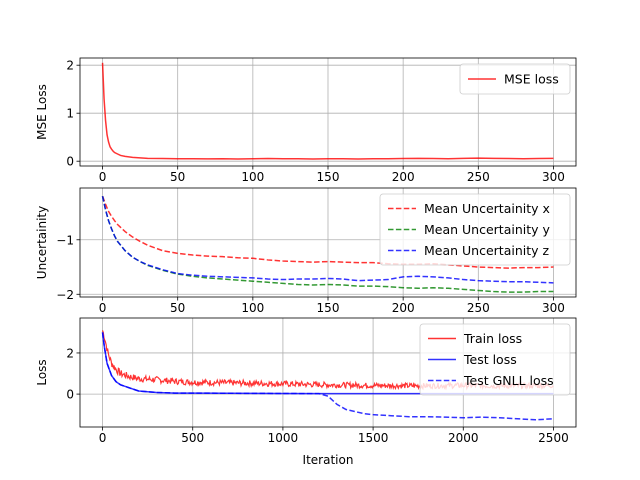  Describe the element at coordinates (492, 338) in the screenshot. I see `legend-label-train-loss: Train loss` at that location.